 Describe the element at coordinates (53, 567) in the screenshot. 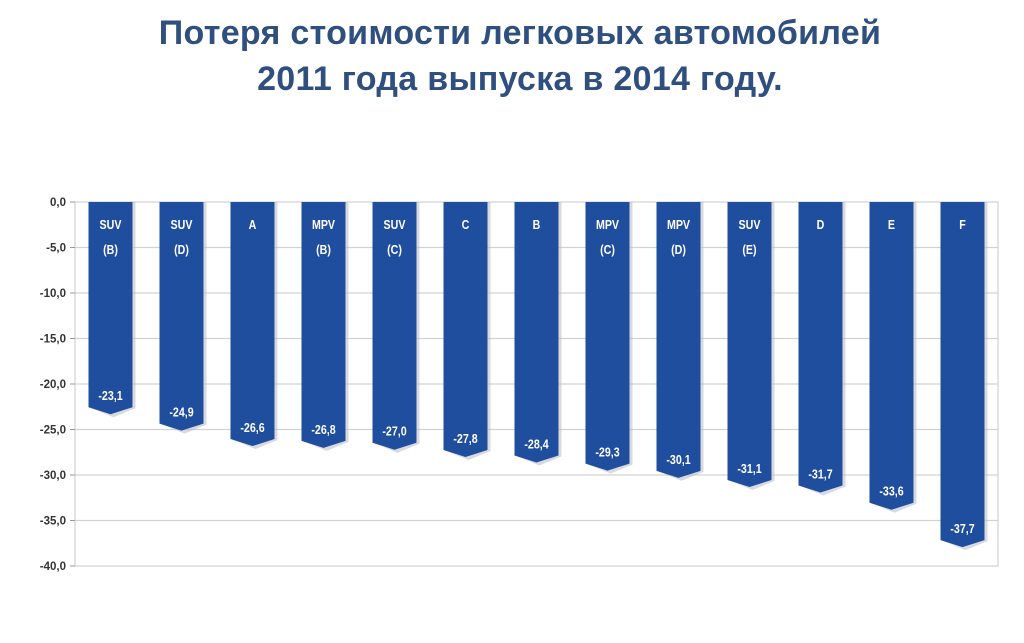

I see `y-tick-label: -40,0` at that location.